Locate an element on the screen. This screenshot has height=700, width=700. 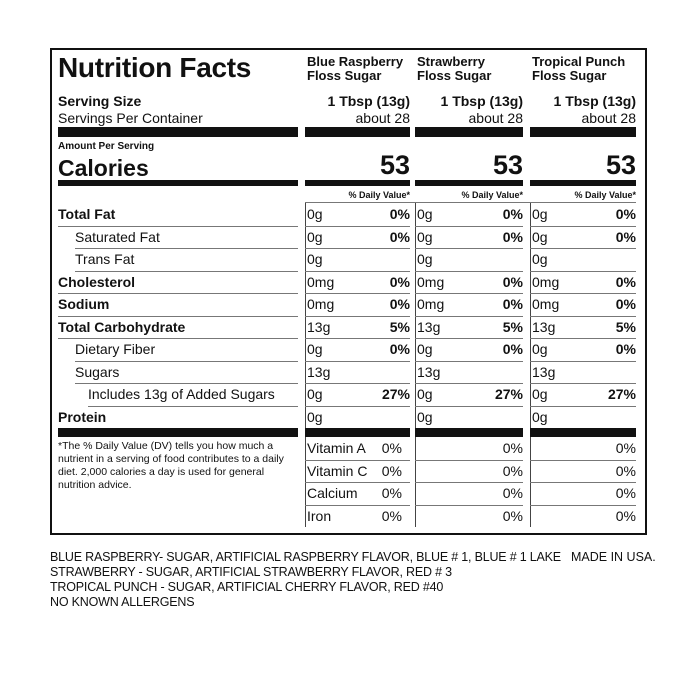
servings-label: Servings Per Container is located at coordinates (130, 118).